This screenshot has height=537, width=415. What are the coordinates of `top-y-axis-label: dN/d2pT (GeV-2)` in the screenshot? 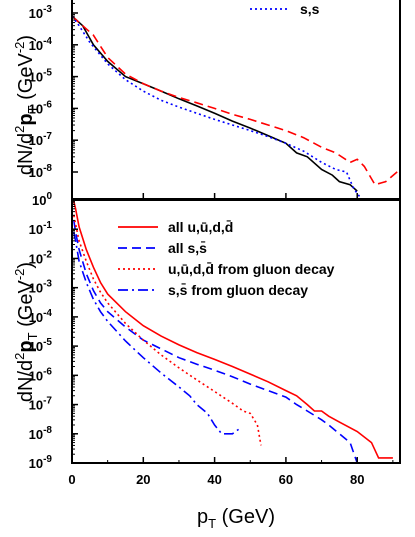 It's located at (26, 105).